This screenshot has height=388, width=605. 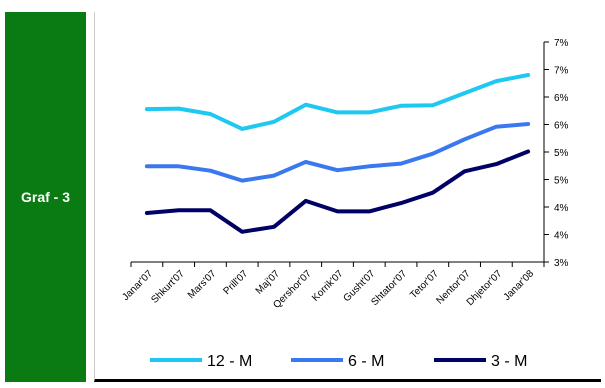 What do you see at coordinates (328, 286) in the screenshot?
I see `x-tick-label: Korrik'07` at bounding box center [328, 286].